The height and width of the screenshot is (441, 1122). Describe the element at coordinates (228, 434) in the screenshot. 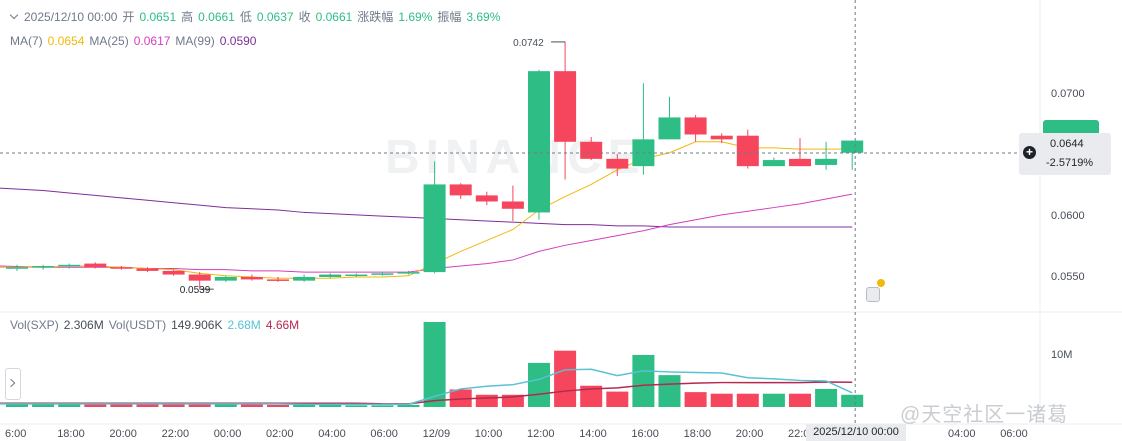

I see `time-tick-label: 00:00` at that location.